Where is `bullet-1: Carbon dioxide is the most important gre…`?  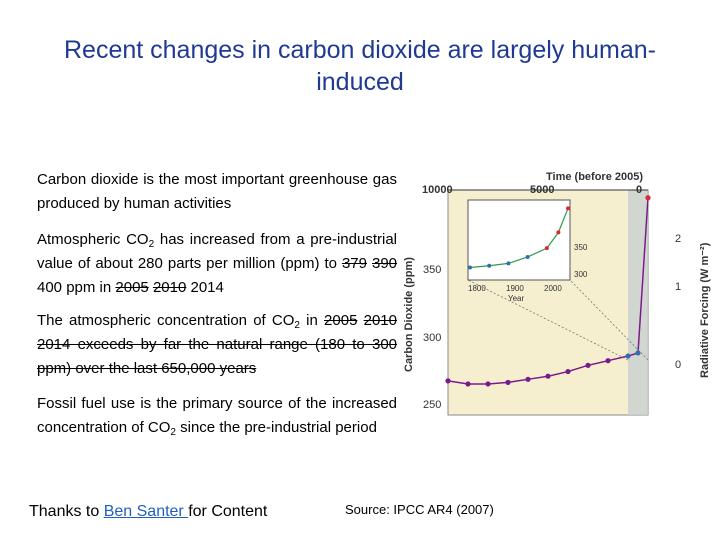 bullet-1: Carbon dioxide is the most important gre… is located at coordinates (217, 191).